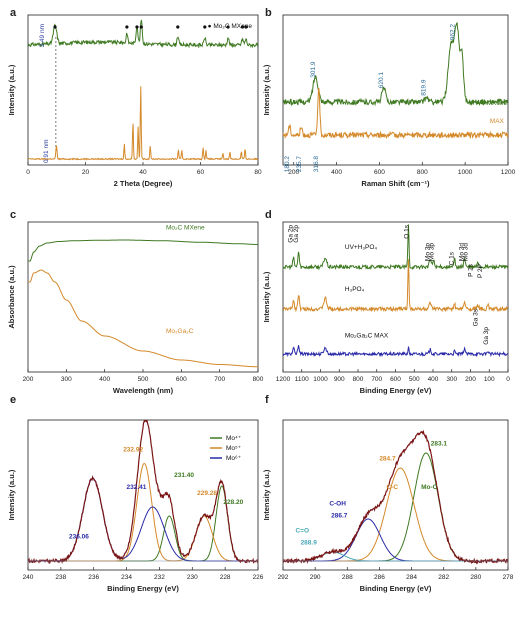 The height and width of the screenshot is (618, 520). I want to click on panel-letter-d: d, so click(268, 215).